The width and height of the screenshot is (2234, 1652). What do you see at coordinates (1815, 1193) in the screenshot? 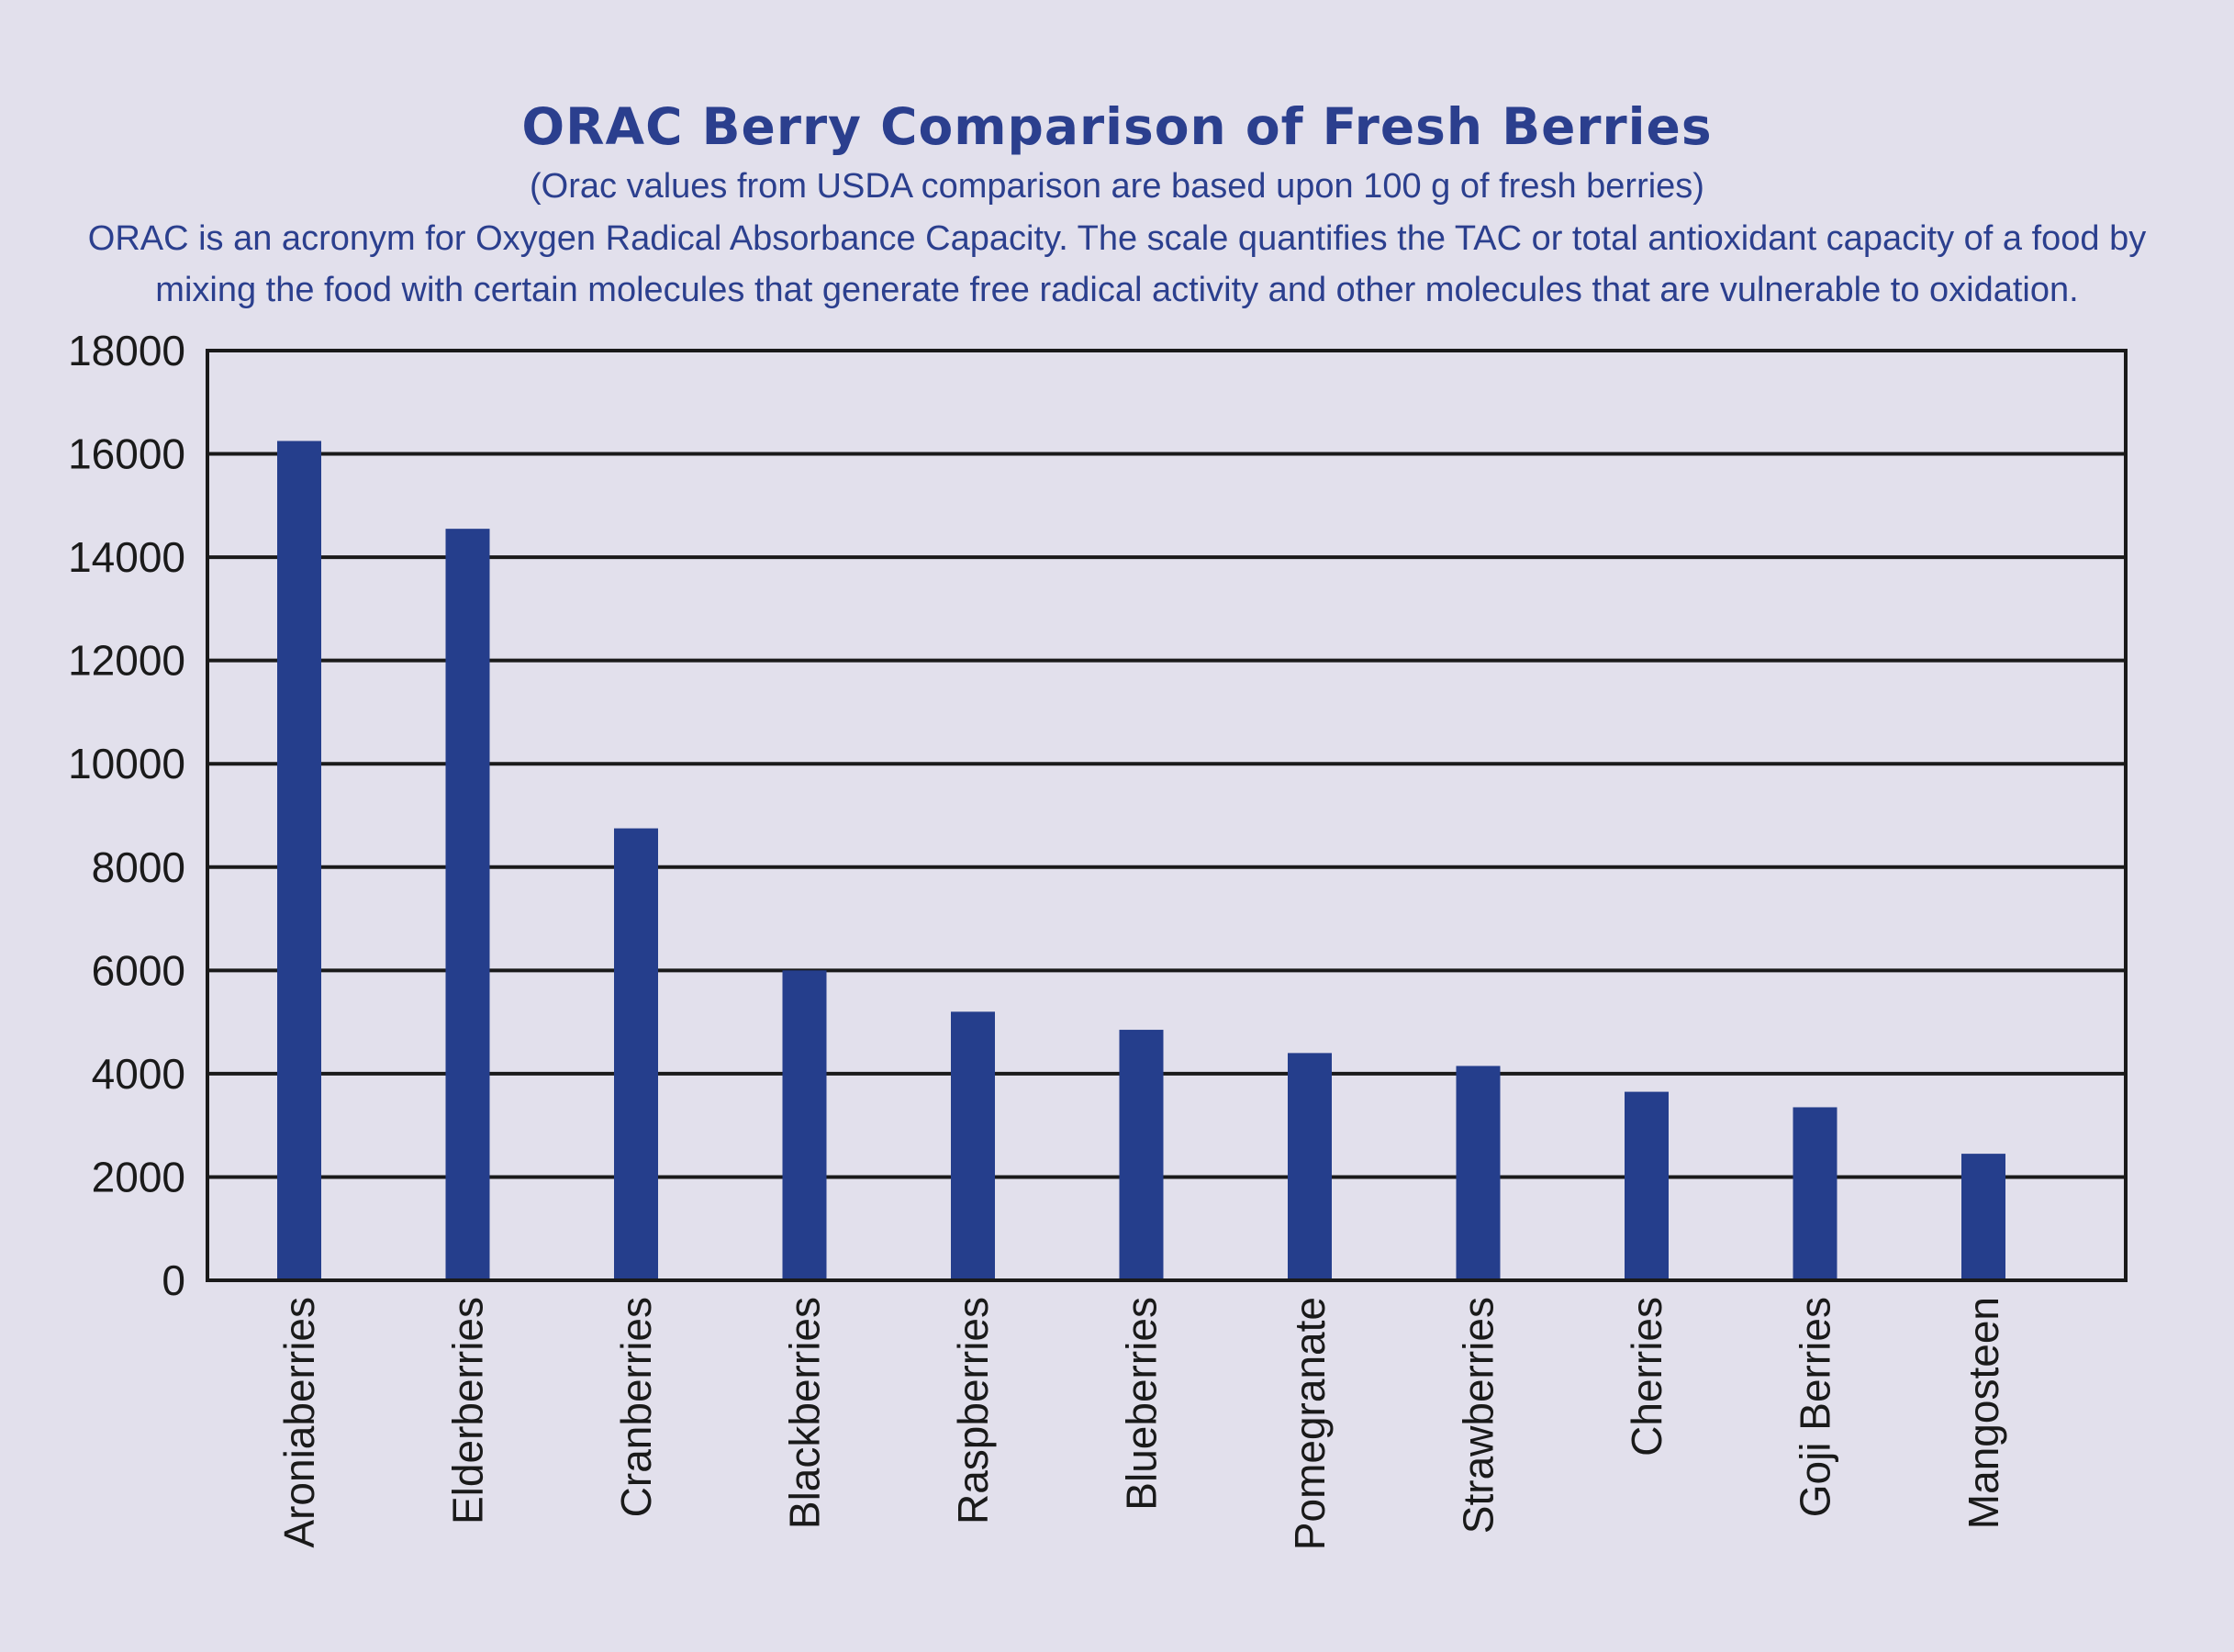
I see `bar-goji-berries` at bounding box center [1815, 1193].